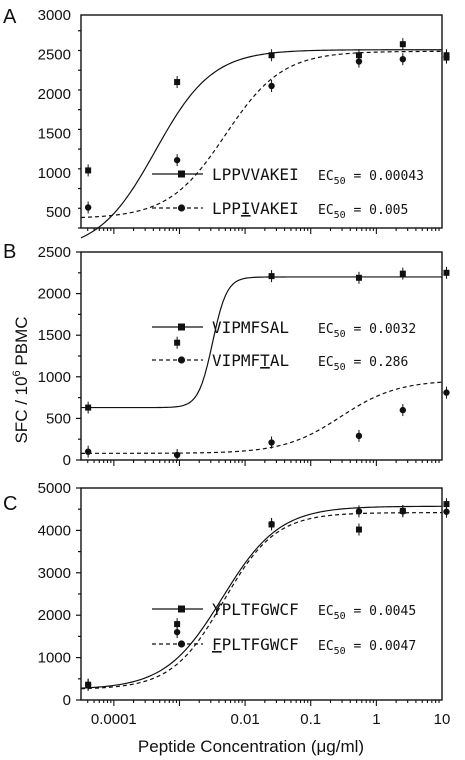 The width and height of the screenshot is (465, 760). Describe the element at coordinates (275, 208) in the screenshot. I see `legend-label-part: VAKEI` at that location.